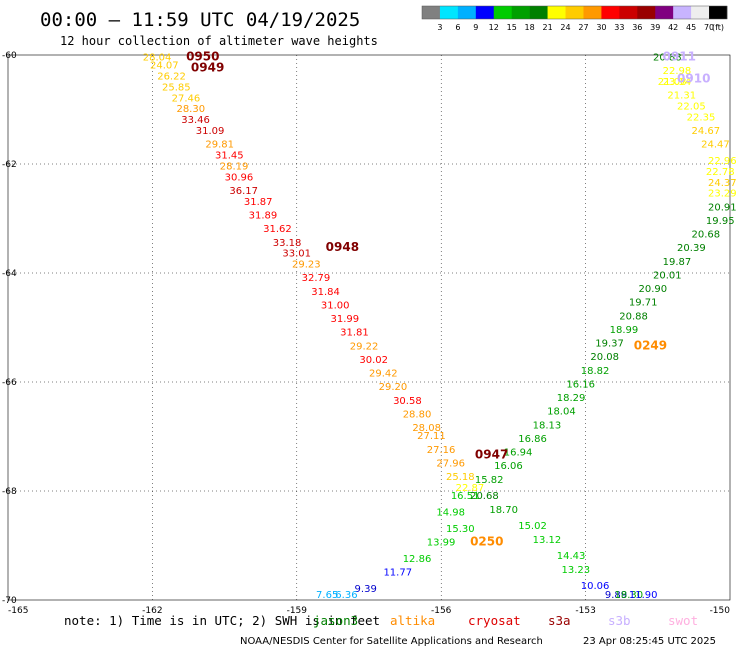  I want to click on satellite-legend-entry: jason3, so click(335, 620).